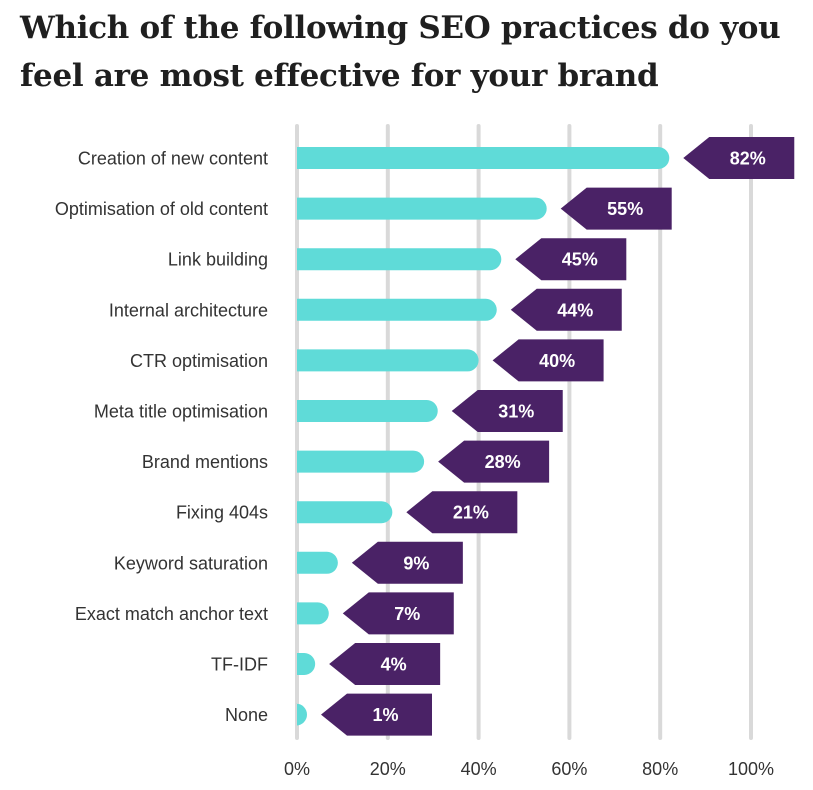 This screenshot has width=813, height=790. What do you see at coordinates (239, 665) in the screenshot?
I see `category-label: TF-IDF` at bounding box center [239, 665].